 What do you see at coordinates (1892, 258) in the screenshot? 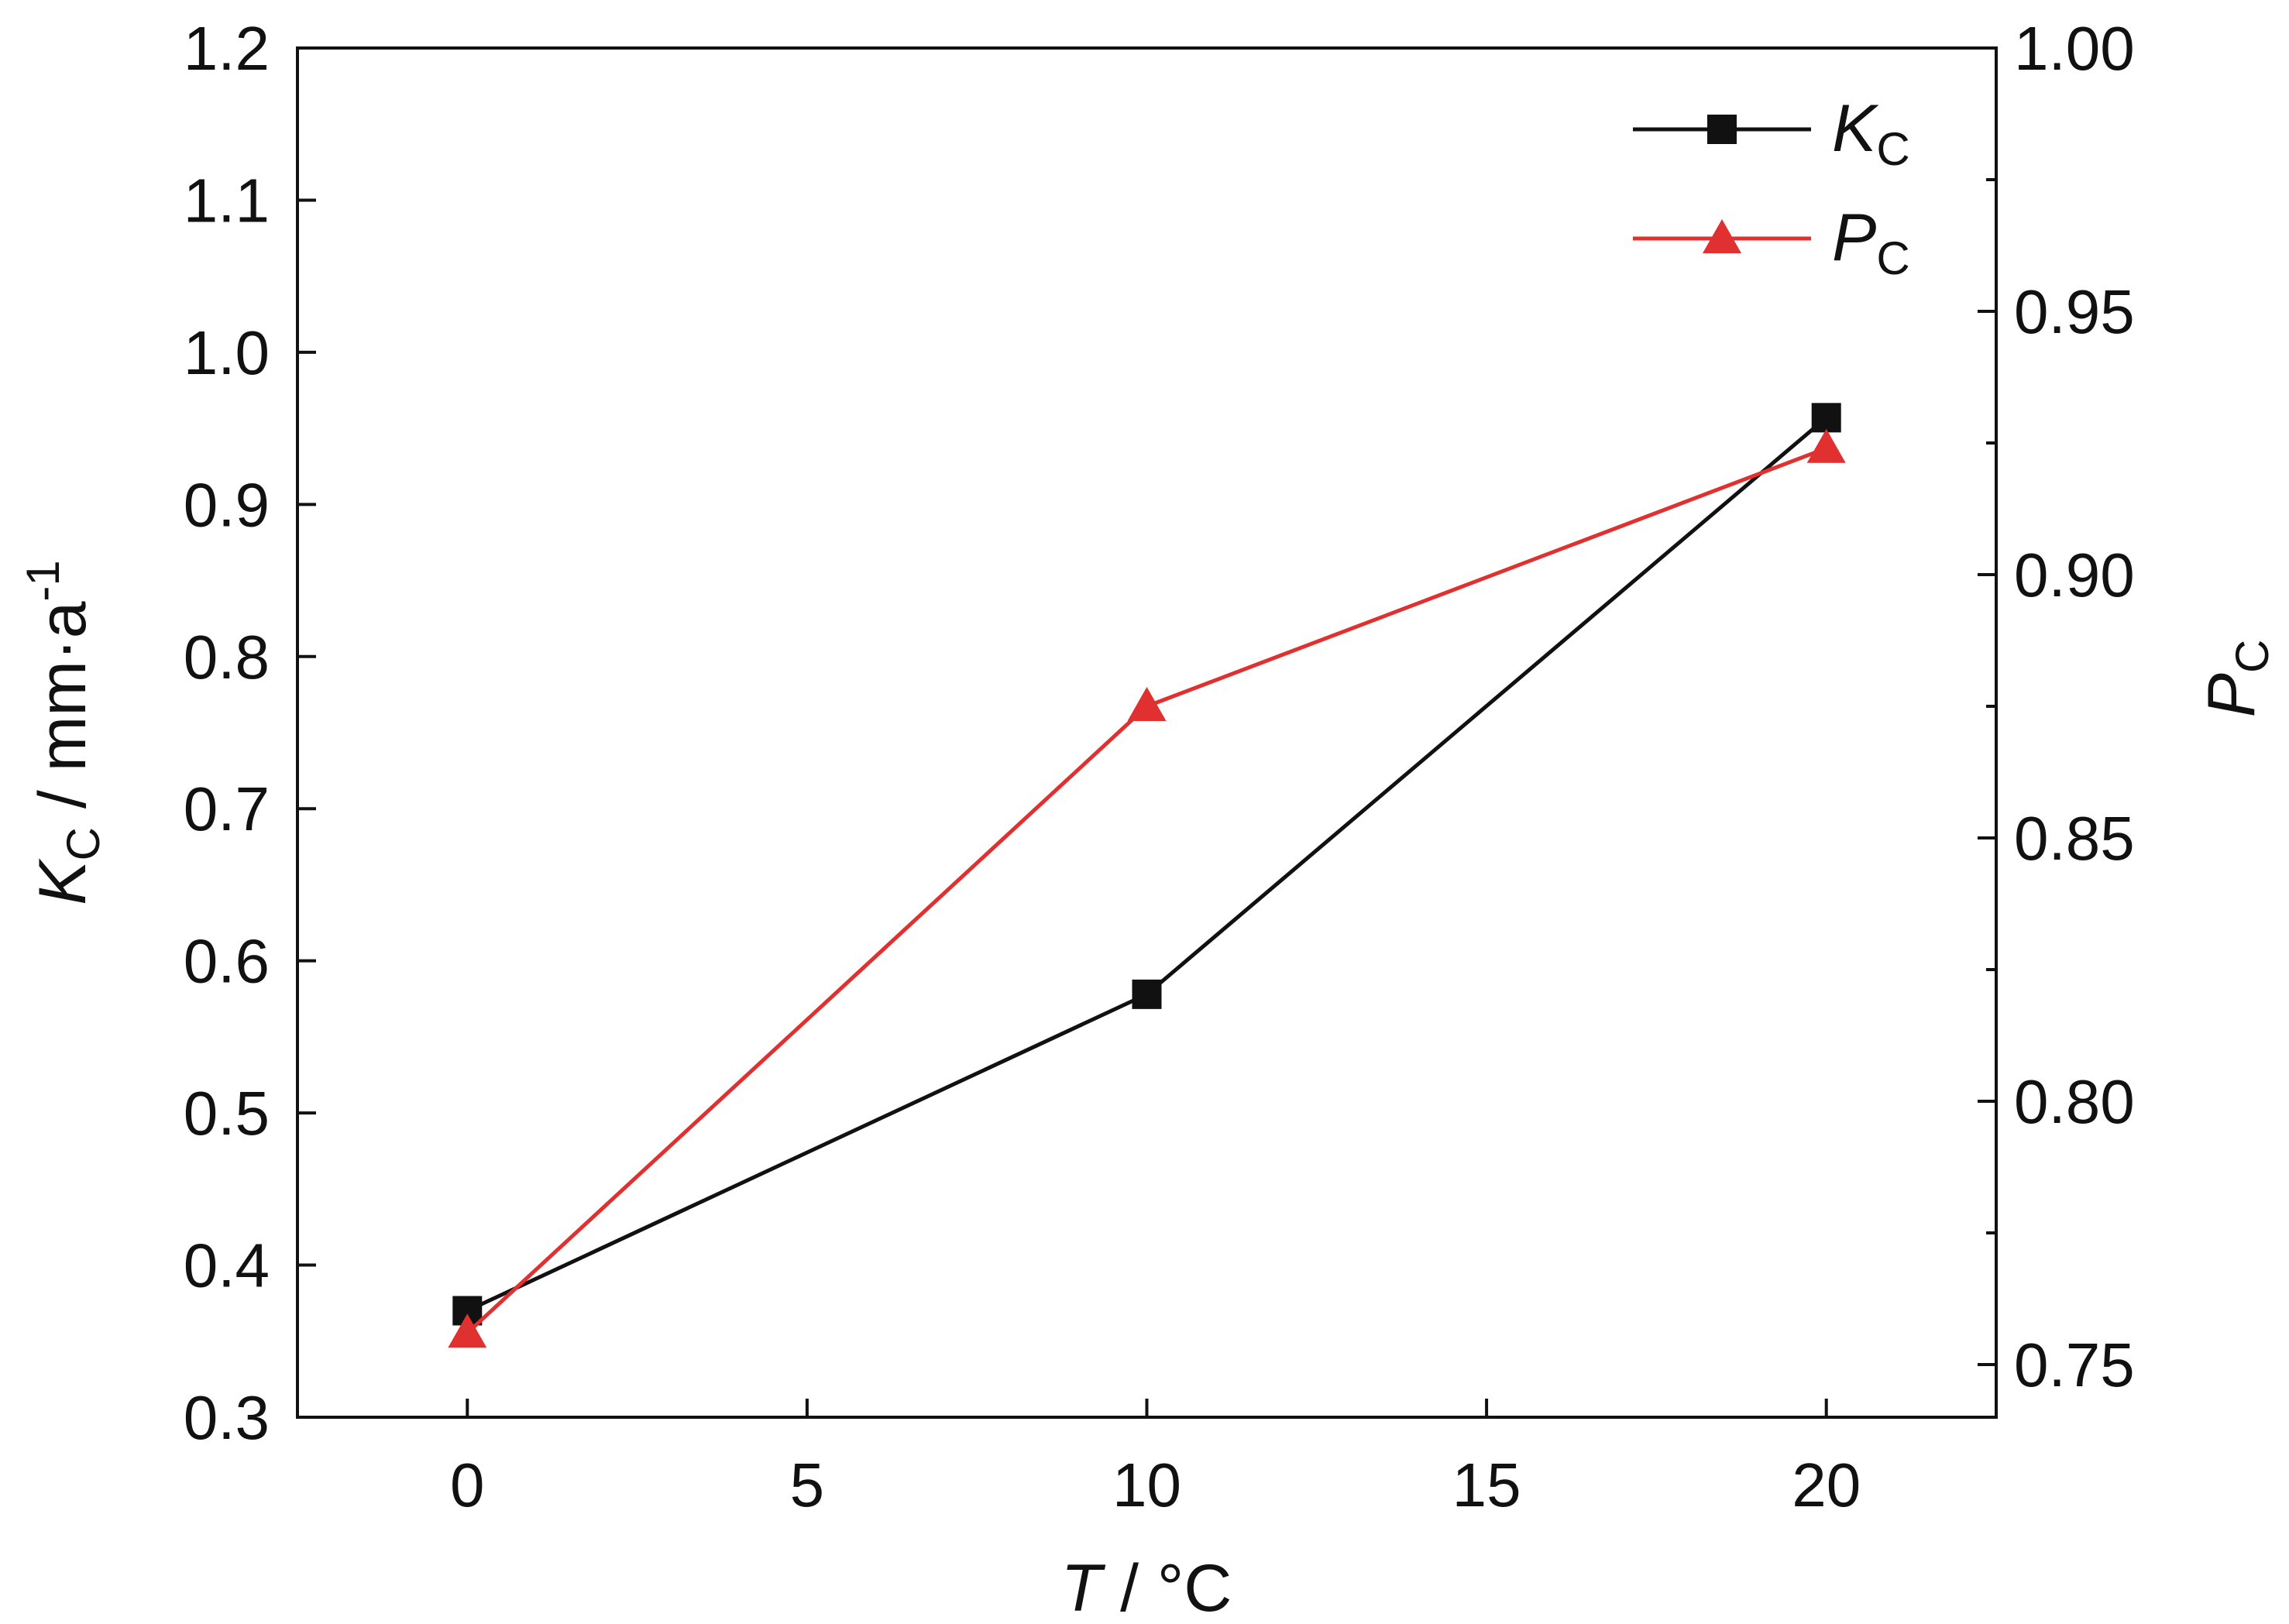
I see `legend-pc-subscript: C` at bounding box center [1892, 258].